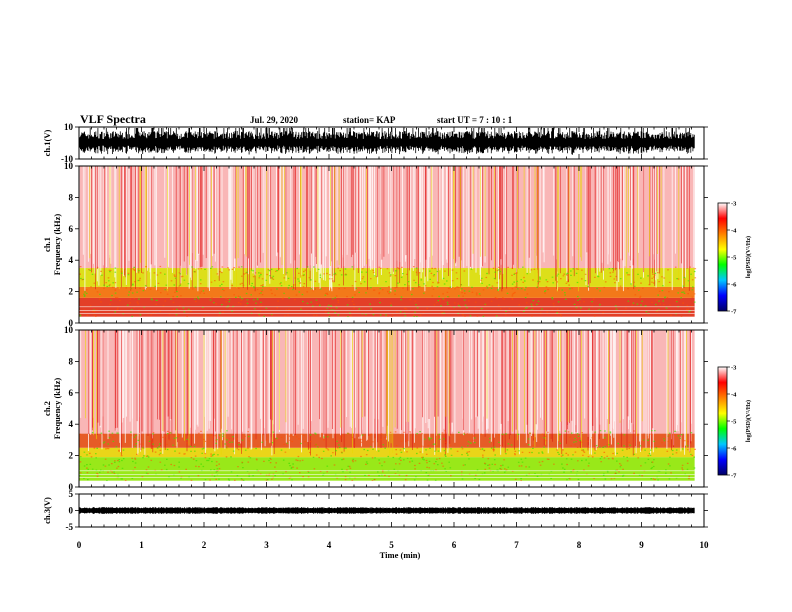 Image resolution: width=792 pixels, height=612 pixels. I want to click on header-station: station= KAP, so click(369, 120).